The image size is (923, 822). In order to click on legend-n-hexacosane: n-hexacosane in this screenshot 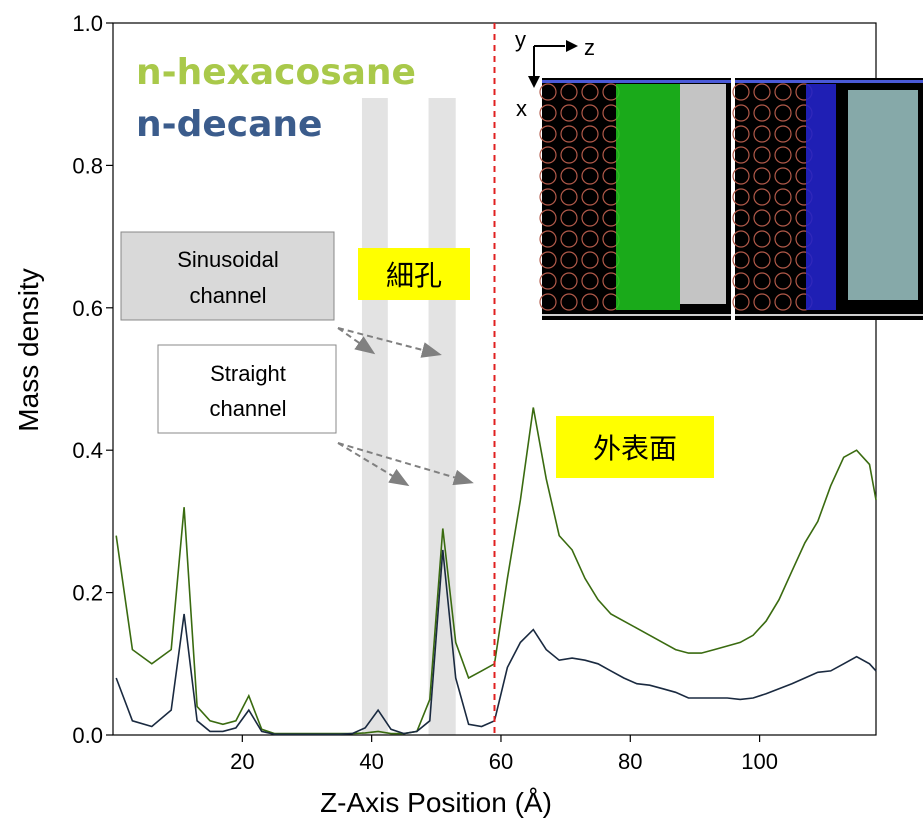, I will do `click(276, 72)`.